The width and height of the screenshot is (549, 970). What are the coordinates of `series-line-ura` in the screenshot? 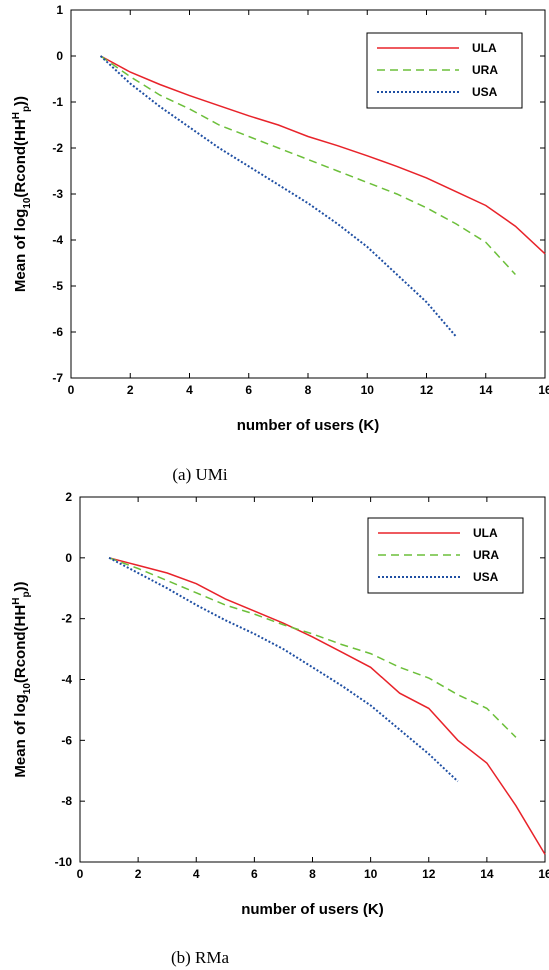 It's located at (312, 647).